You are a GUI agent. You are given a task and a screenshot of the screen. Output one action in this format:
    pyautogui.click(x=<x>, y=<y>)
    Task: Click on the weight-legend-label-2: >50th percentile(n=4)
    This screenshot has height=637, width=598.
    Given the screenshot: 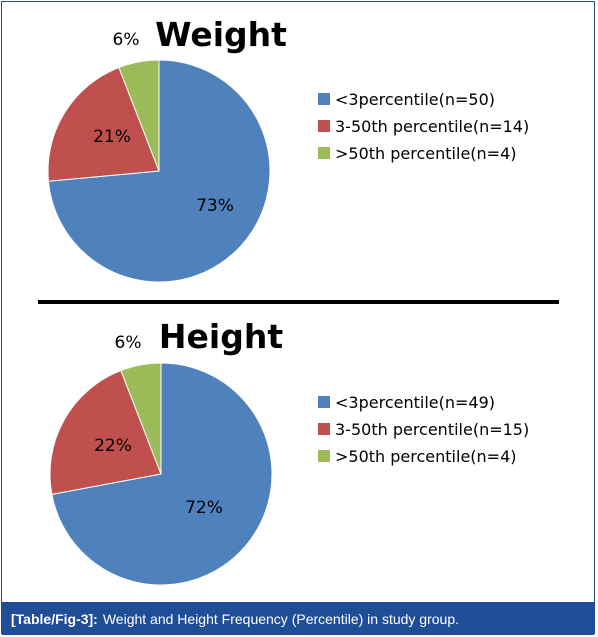 What is the action you would take?
    pyautogui.click(x=426, y=153)
    